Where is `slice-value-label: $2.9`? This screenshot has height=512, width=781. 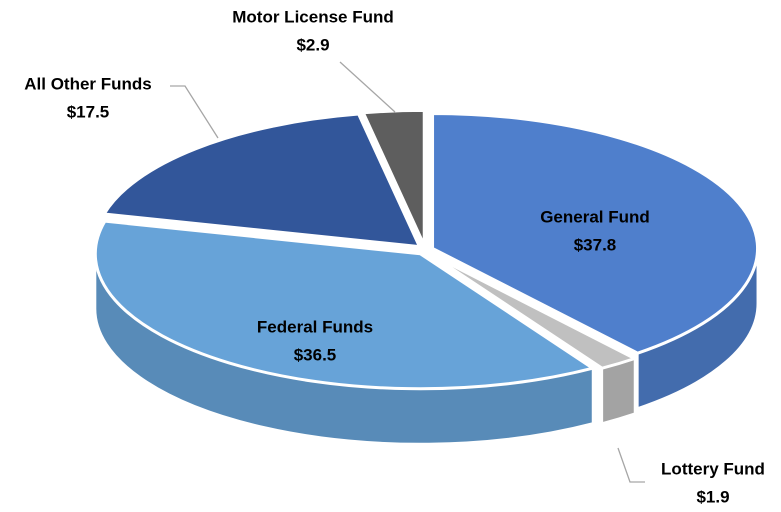 slice-value-label: $2.9 is located at coordinates (312, 44).